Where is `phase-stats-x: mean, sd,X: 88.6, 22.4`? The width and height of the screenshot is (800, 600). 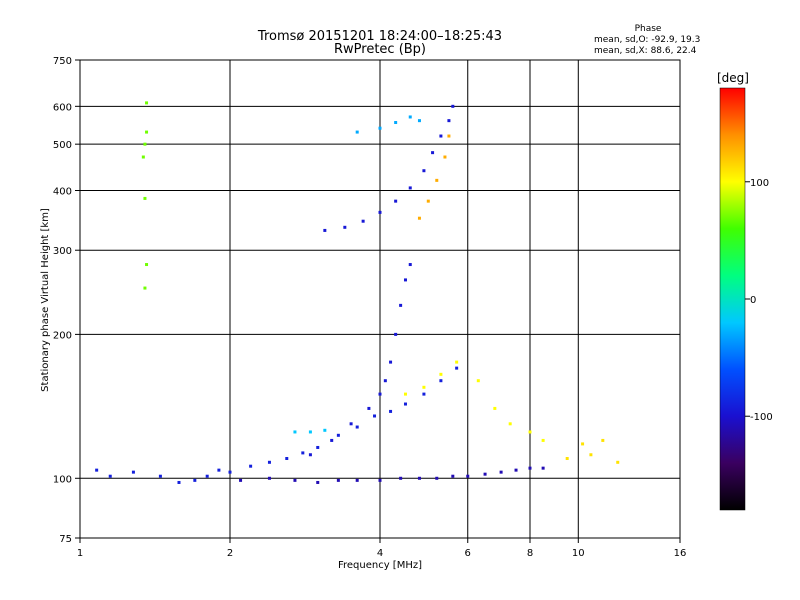
phase-stats-x: mean, sd,X: 88.6, 22.4 is located at coordinates (645, 51).